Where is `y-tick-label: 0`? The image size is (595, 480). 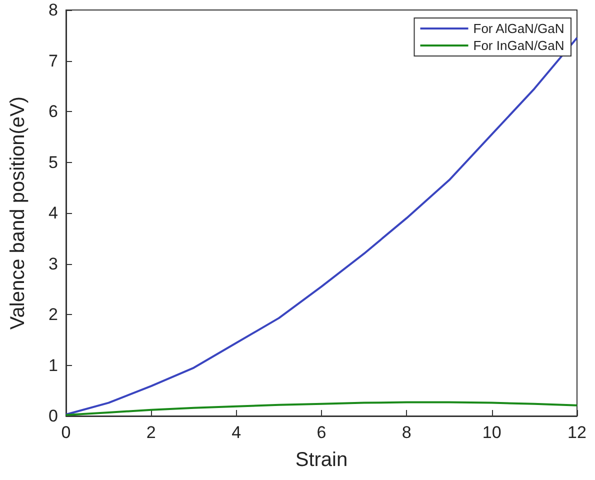
y-tick-label: 0 is located at coordinates (53, 416).